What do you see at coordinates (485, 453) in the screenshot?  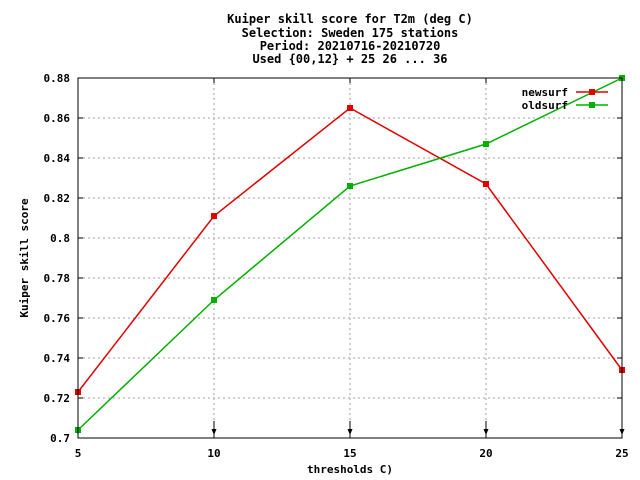 I see `x-tick-label: 20` at bounding box center [485, 453].